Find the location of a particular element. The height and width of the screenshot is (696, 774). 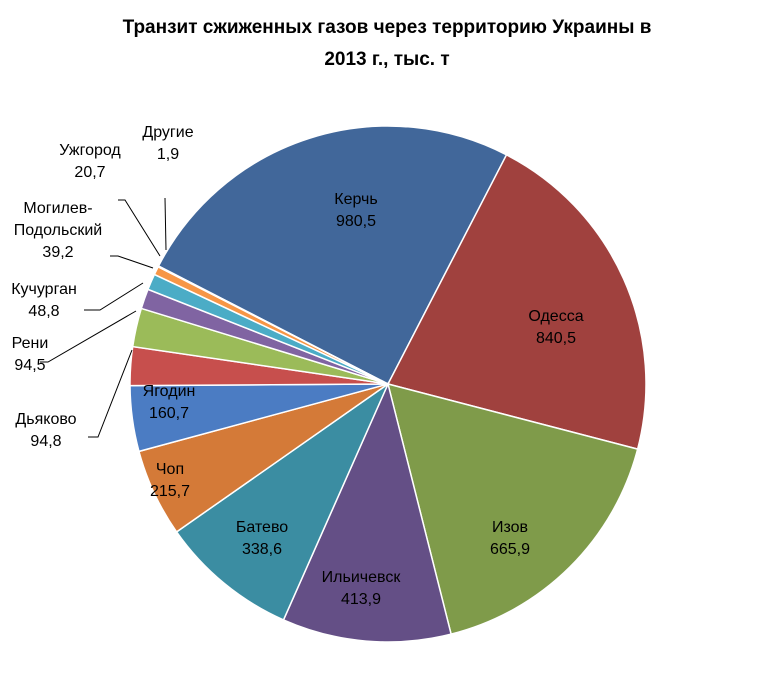

slice-name: Ужгород is located at coordinates (90, 150).